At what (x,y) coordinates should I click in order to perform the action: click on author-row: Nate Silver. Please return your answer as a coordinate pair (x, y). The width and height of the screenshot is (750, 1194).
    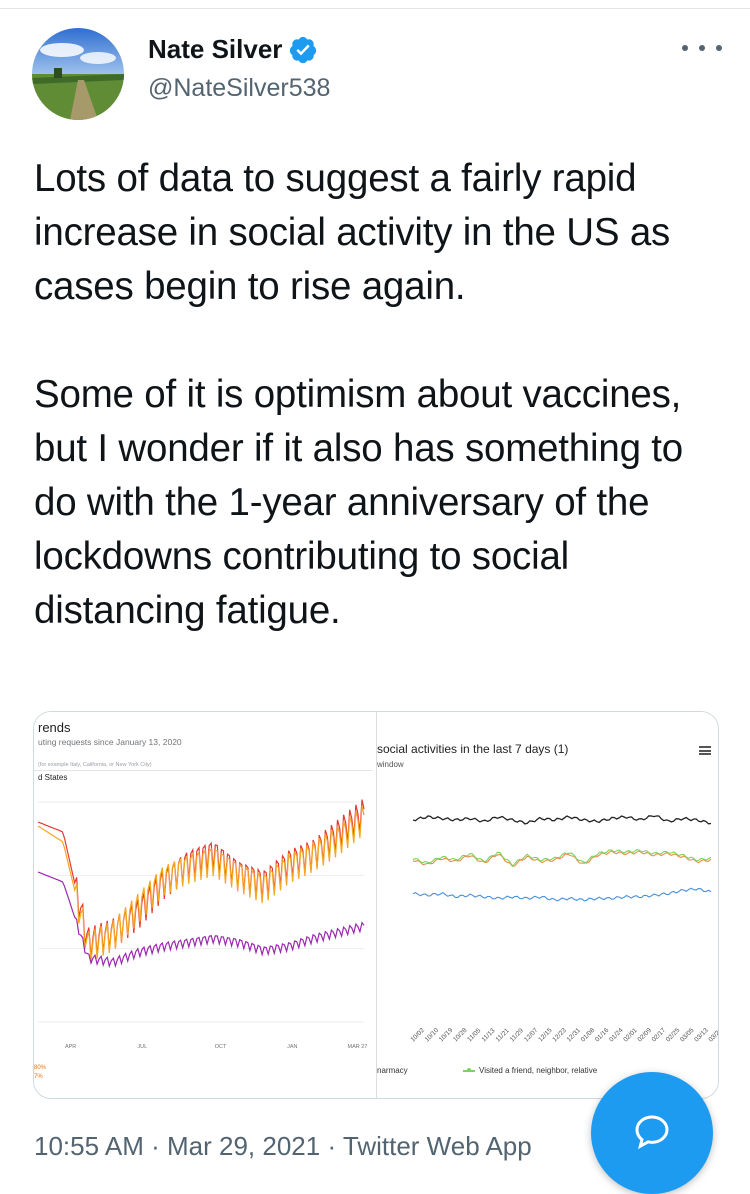
    Looking at the image, I should click on (233, 49).